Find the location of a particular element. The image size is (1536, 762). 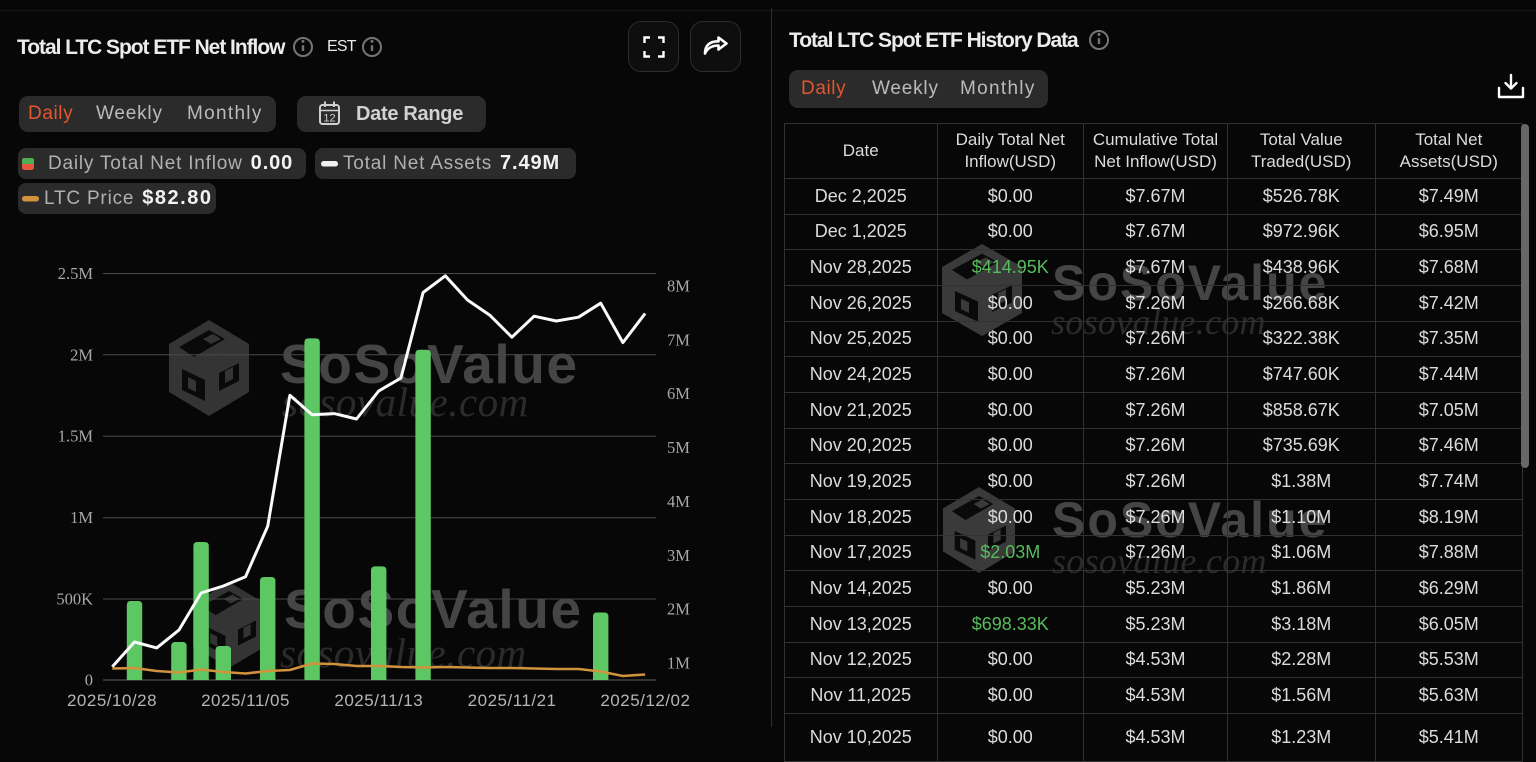

svg-text: 2025/10/28 is located at coordinates (112, 700).